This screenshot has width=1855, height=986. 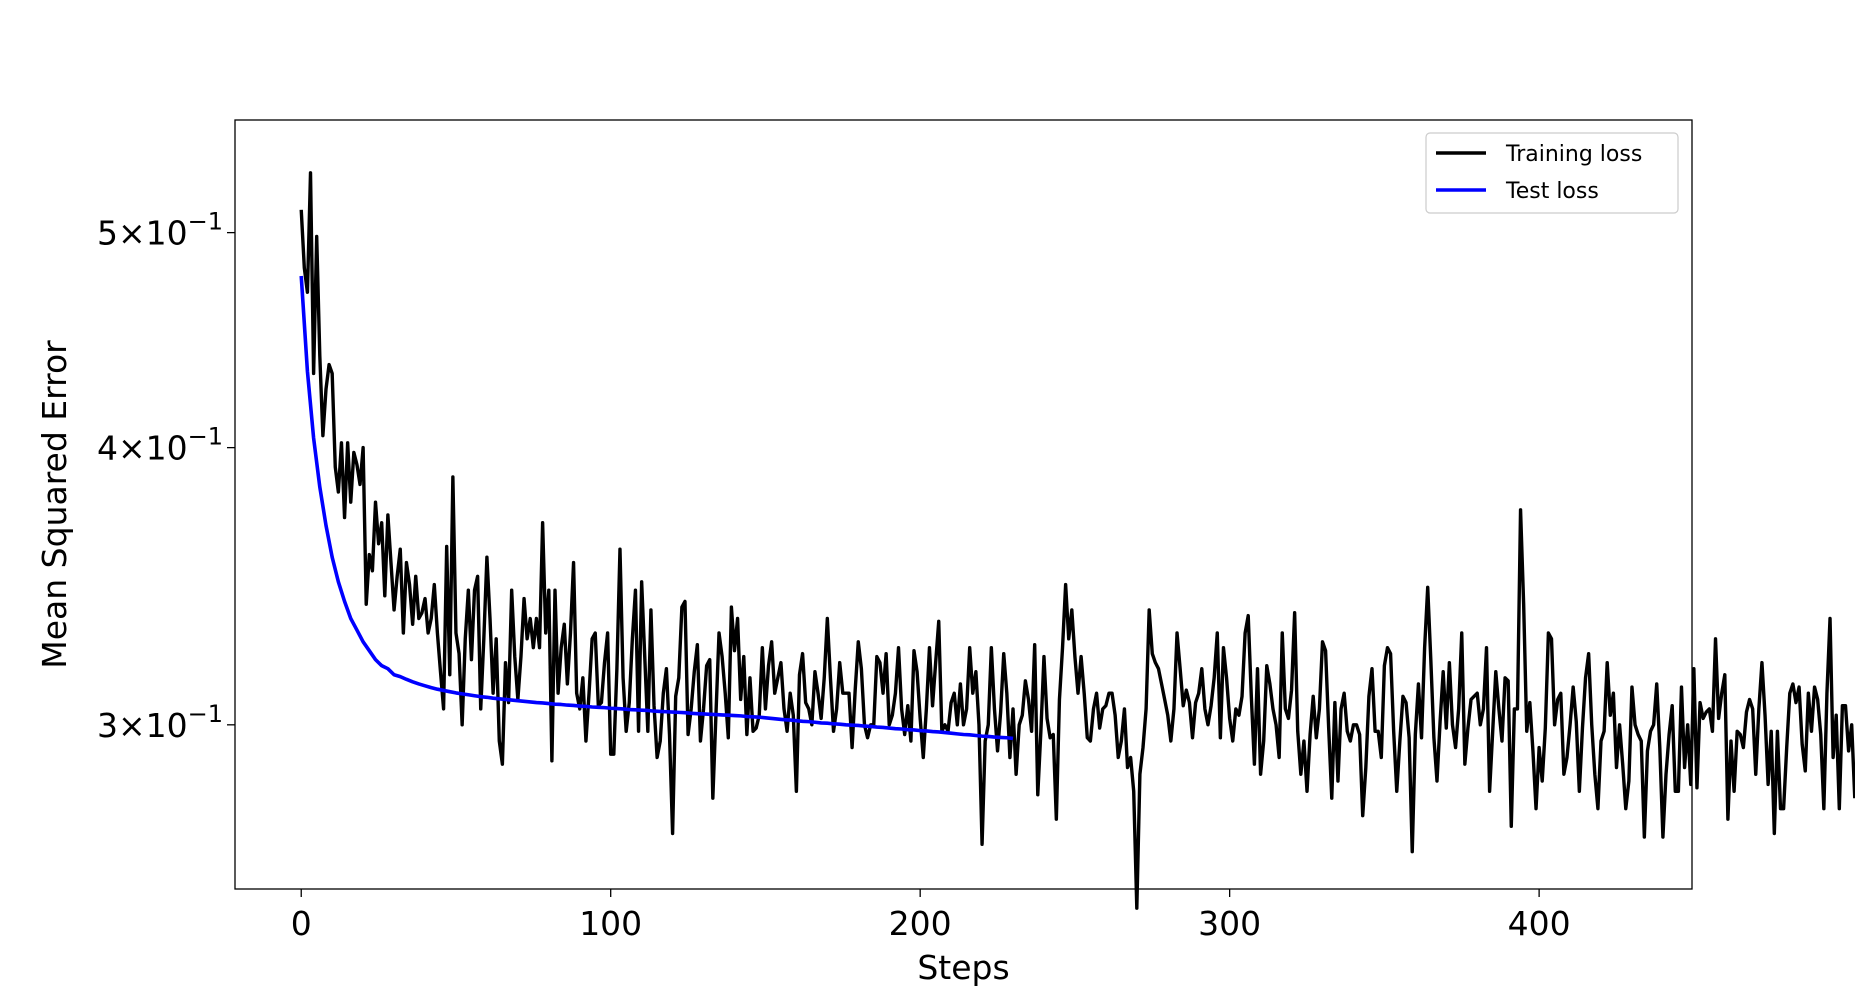 I want to click on legend-label: Test loss, so click(x=1552, y=191).